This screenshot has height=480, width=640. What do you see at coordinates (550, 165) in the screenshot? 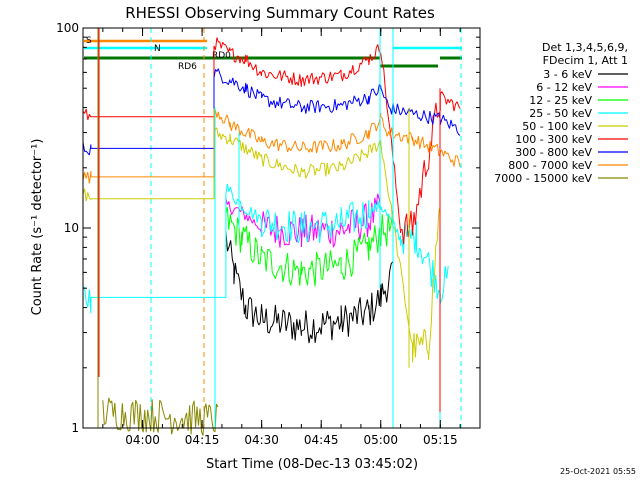
I see `legend-entry-label: 800 - 7000 keV` at bounding box center [550, 165].